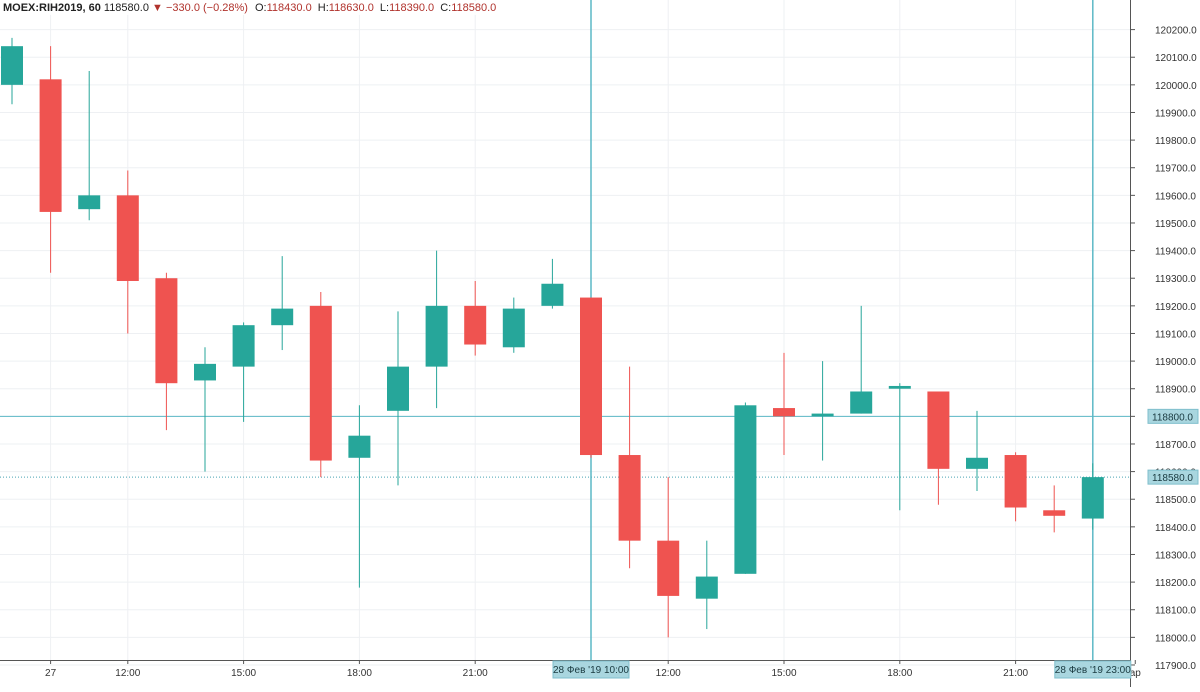 The height and width of the screenshot is (692, 1200). Describe the element at coordinates (1175, 445) in the screenshot. I see `price-axis-label: 118700.0` at that location.